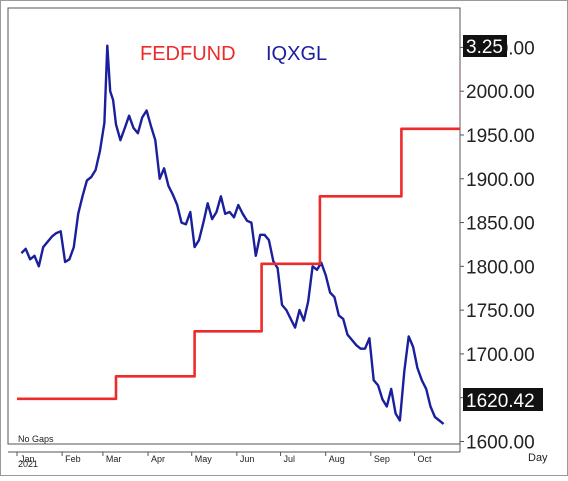 This screenshot has height=481, width=568. Describe the element at coordinates (500, 136) in the screenshot. I see `y-tick-label: 1950.00` at that location.